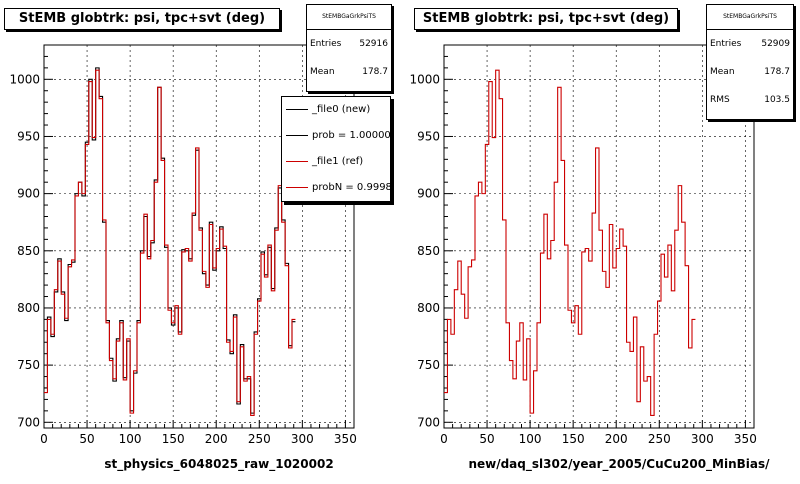 The height and width of the screenshot is (484, 800). What do you see at coordinates (28, 365) in the screenshot?
I see `left-y-tick-label-750: 750` at bounding box center [28, 365].